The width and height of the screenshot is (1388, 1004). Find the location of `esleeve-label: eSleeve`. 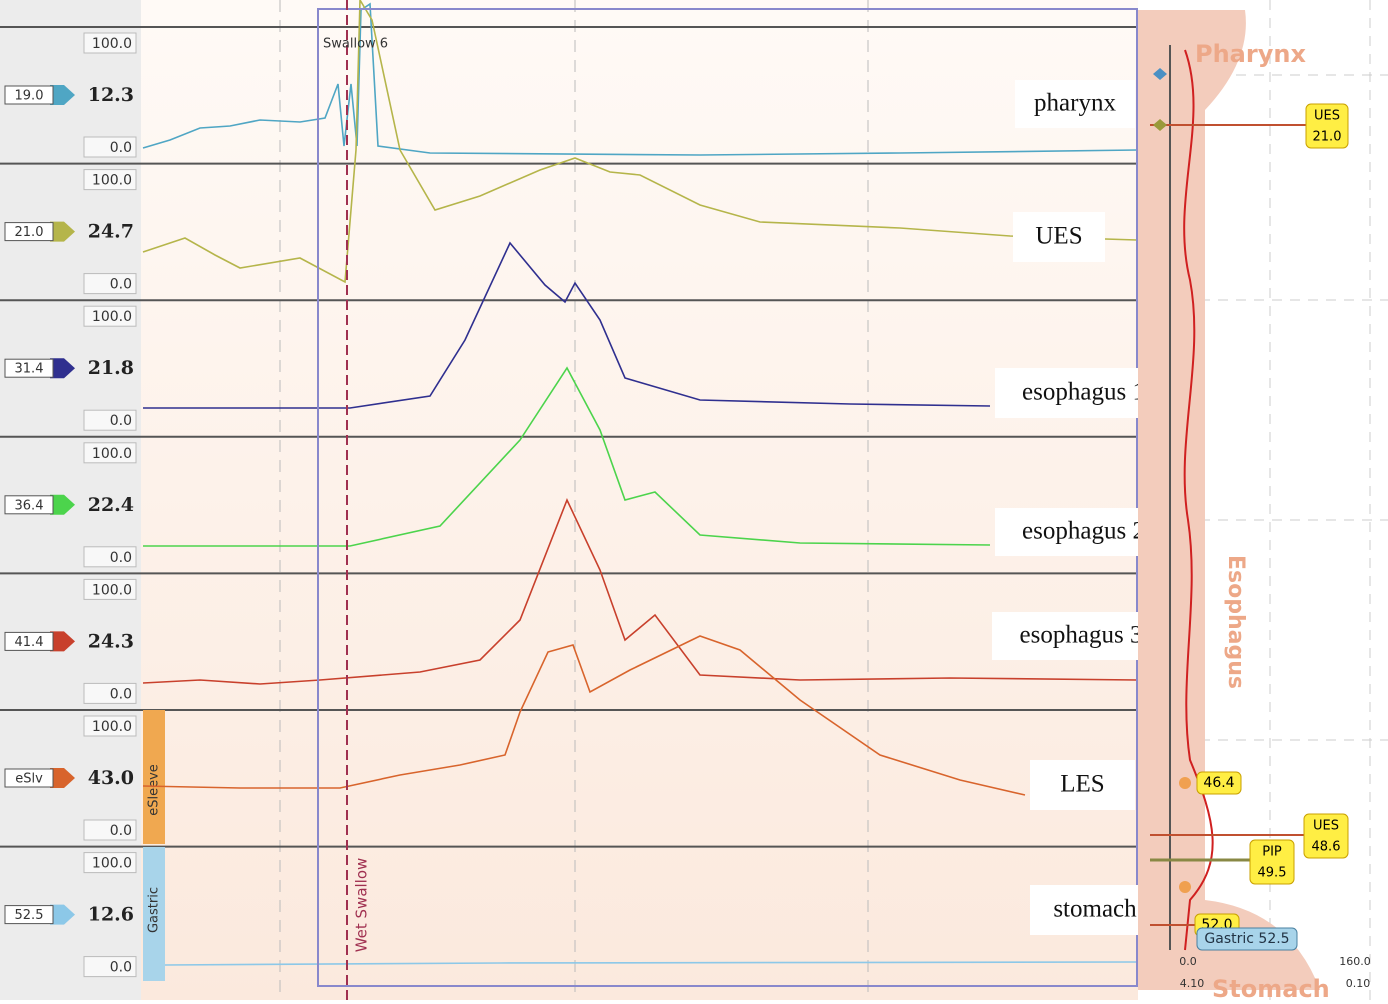

esleeve-label: eSleeve is located at coordinates (154, 790).